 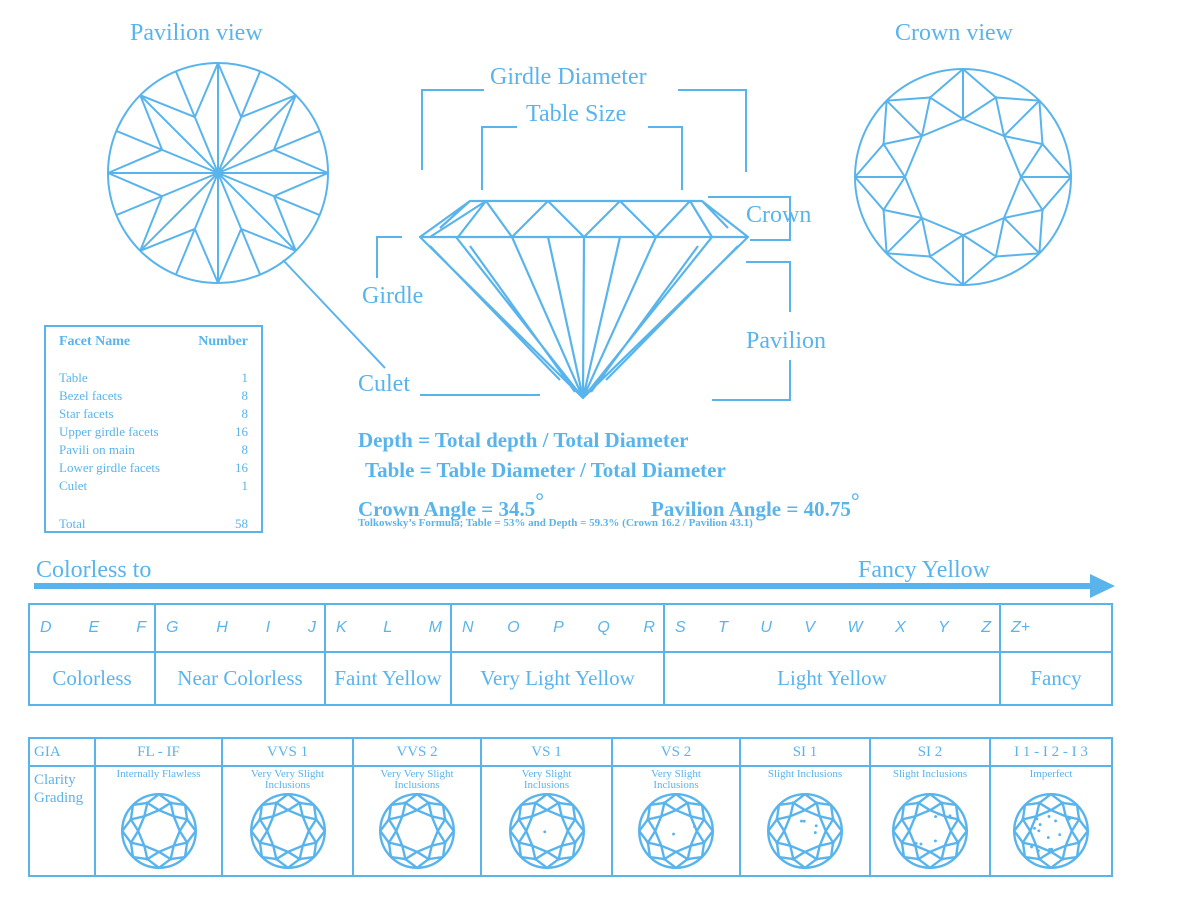 What do you see at coordinates (110, 467) in the screenshot?
I see `facet-name: Lower girdle facets` at bounding box center [110, 467].